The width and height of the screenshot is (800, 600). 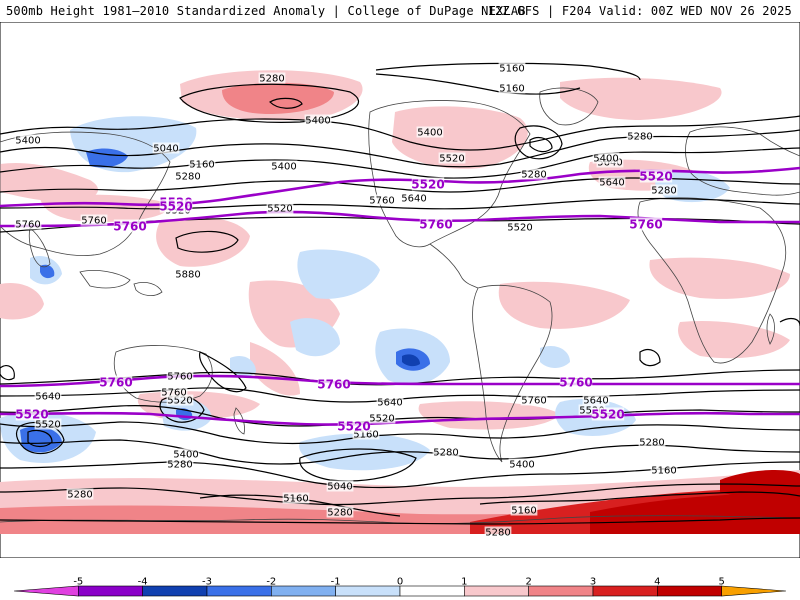 I want to click on contour-label: 5040, so click(x=339, y=487).